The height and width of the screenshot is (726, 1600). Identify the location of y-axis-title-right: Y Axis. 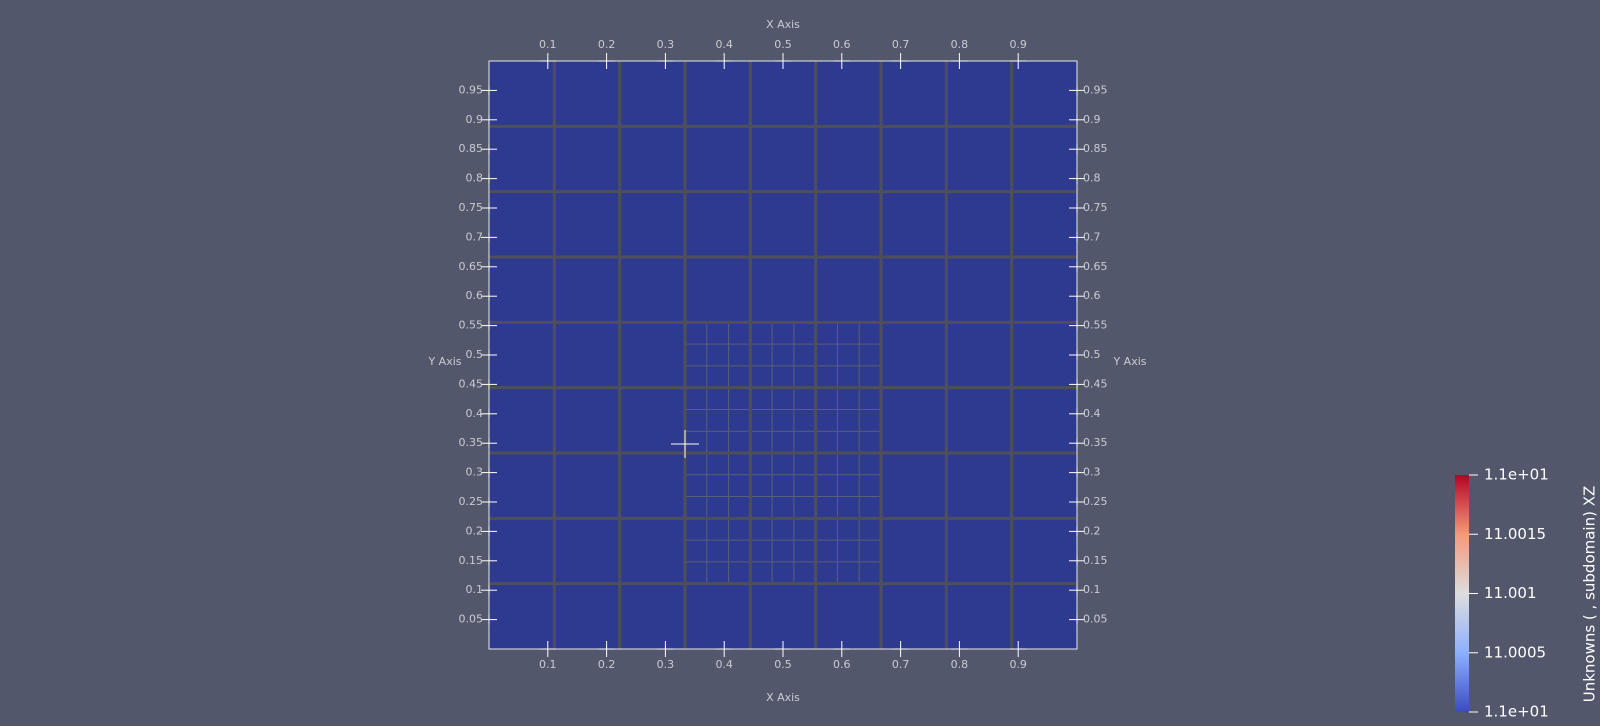
(1129, 361).